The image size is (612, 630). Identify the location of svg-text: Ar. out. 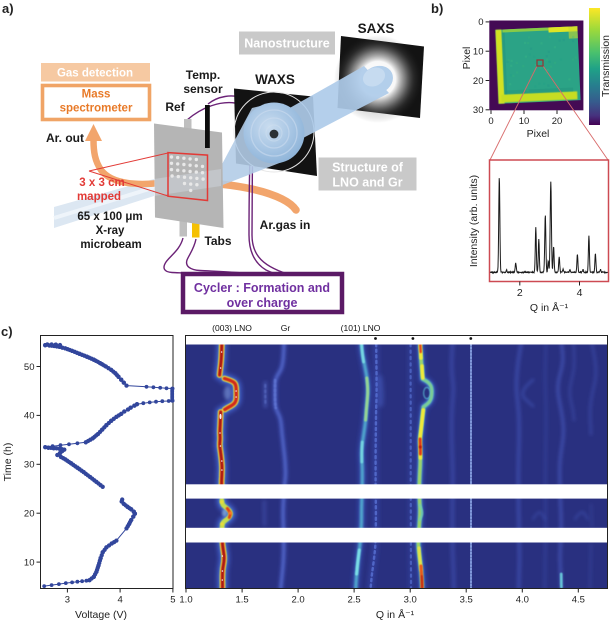
(65, 138).